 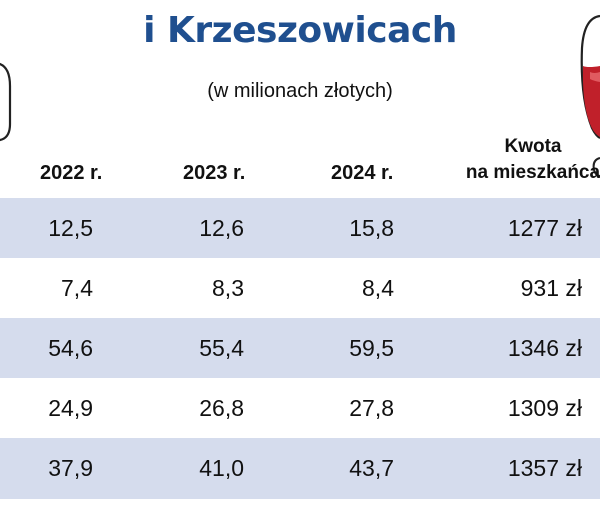 What do you see at coordinates (70, 348) in the screenshot?
I see `value-2022-cell: 54,6` at bounding box center [70, 348].